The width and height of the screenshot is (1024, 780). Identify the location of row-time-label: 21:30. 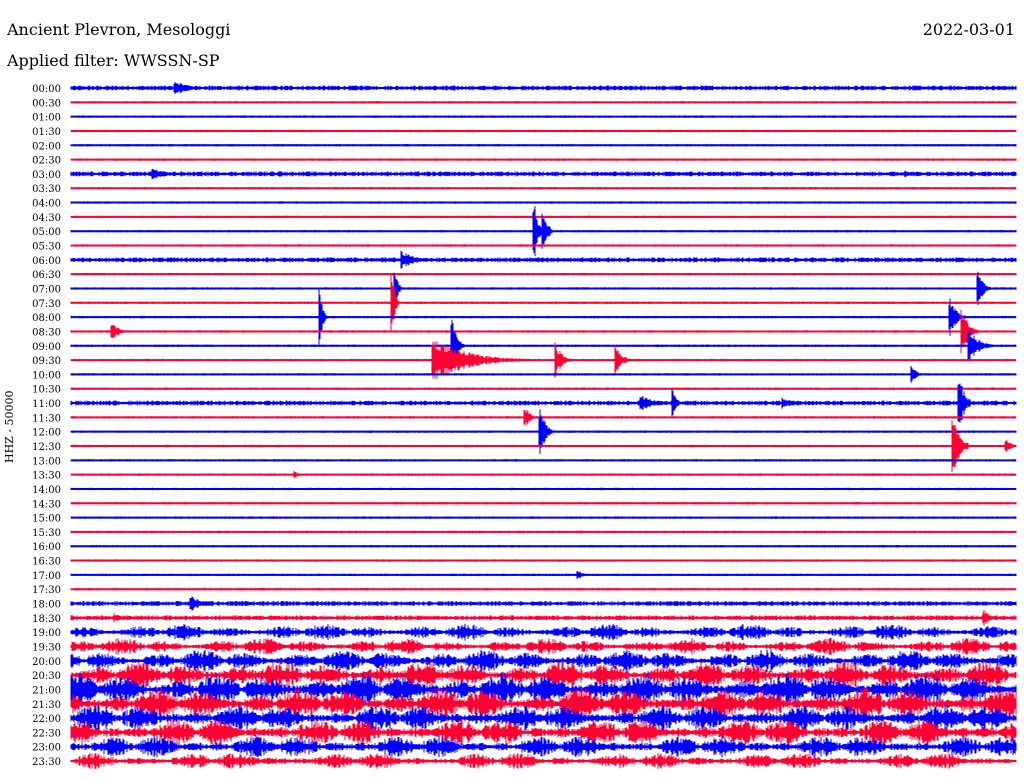
(46, 705).